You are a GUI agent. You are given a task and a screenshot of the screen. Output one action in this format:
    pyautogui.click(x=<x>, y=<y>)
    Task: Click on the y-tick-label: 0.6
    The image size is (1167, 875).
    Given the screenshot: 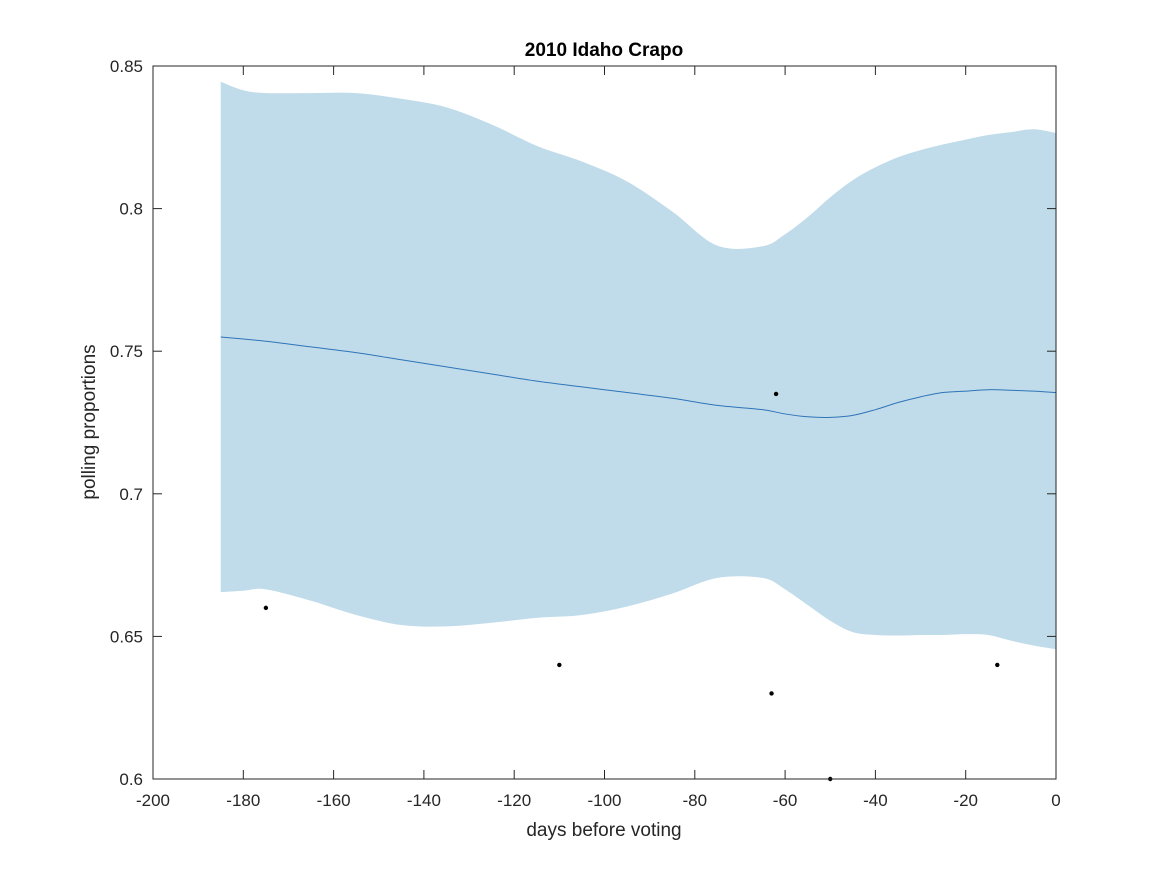 What is the action you would take?
    pyautogui.click(x=131, y=779)
    